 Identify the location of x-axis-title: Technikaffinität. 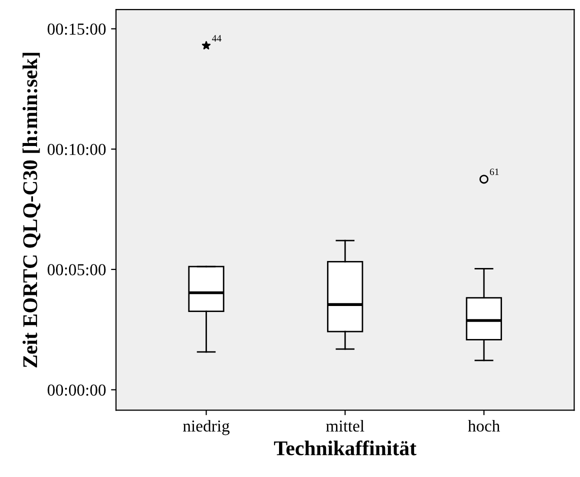
(345, 448).